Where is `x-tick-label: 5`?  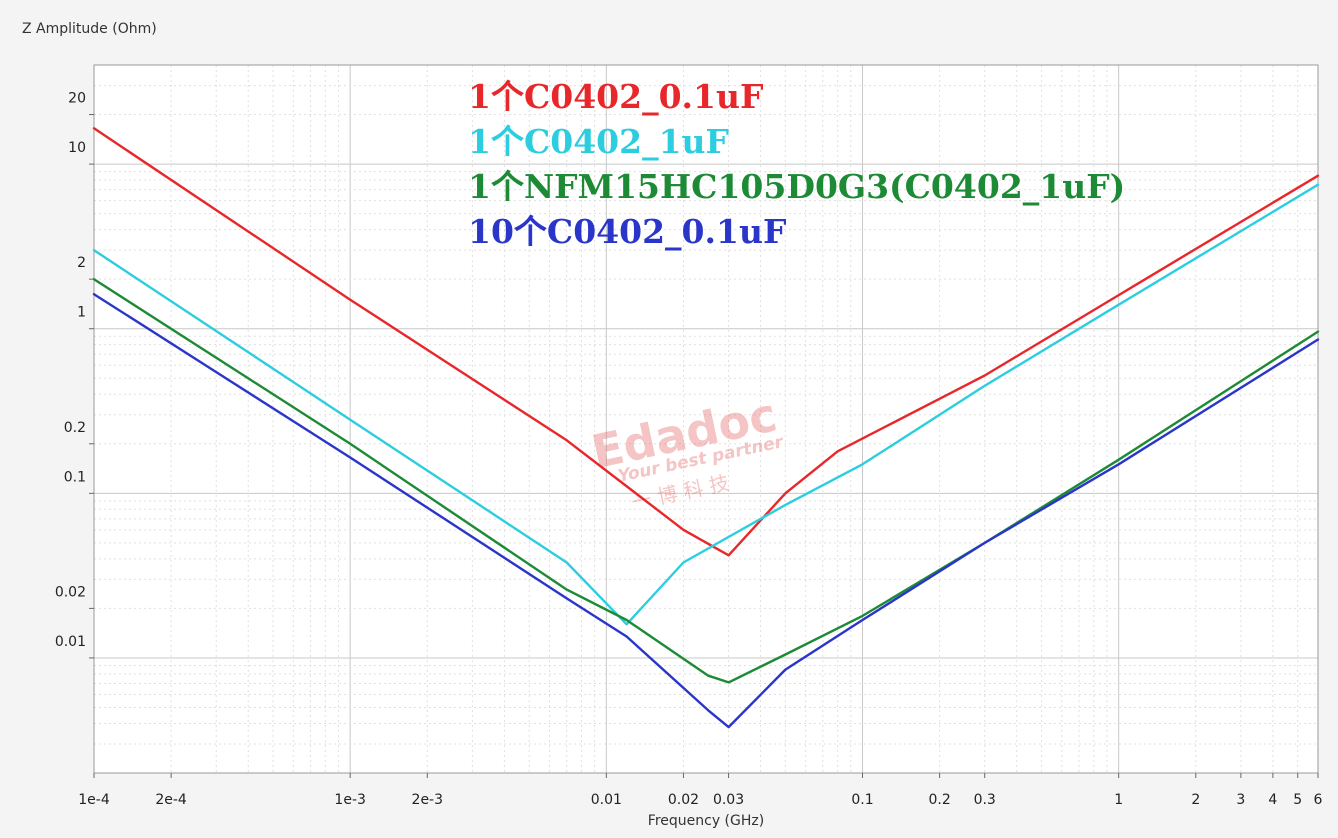
x-tick-label: 5 is located at coordinates (1297, 800).